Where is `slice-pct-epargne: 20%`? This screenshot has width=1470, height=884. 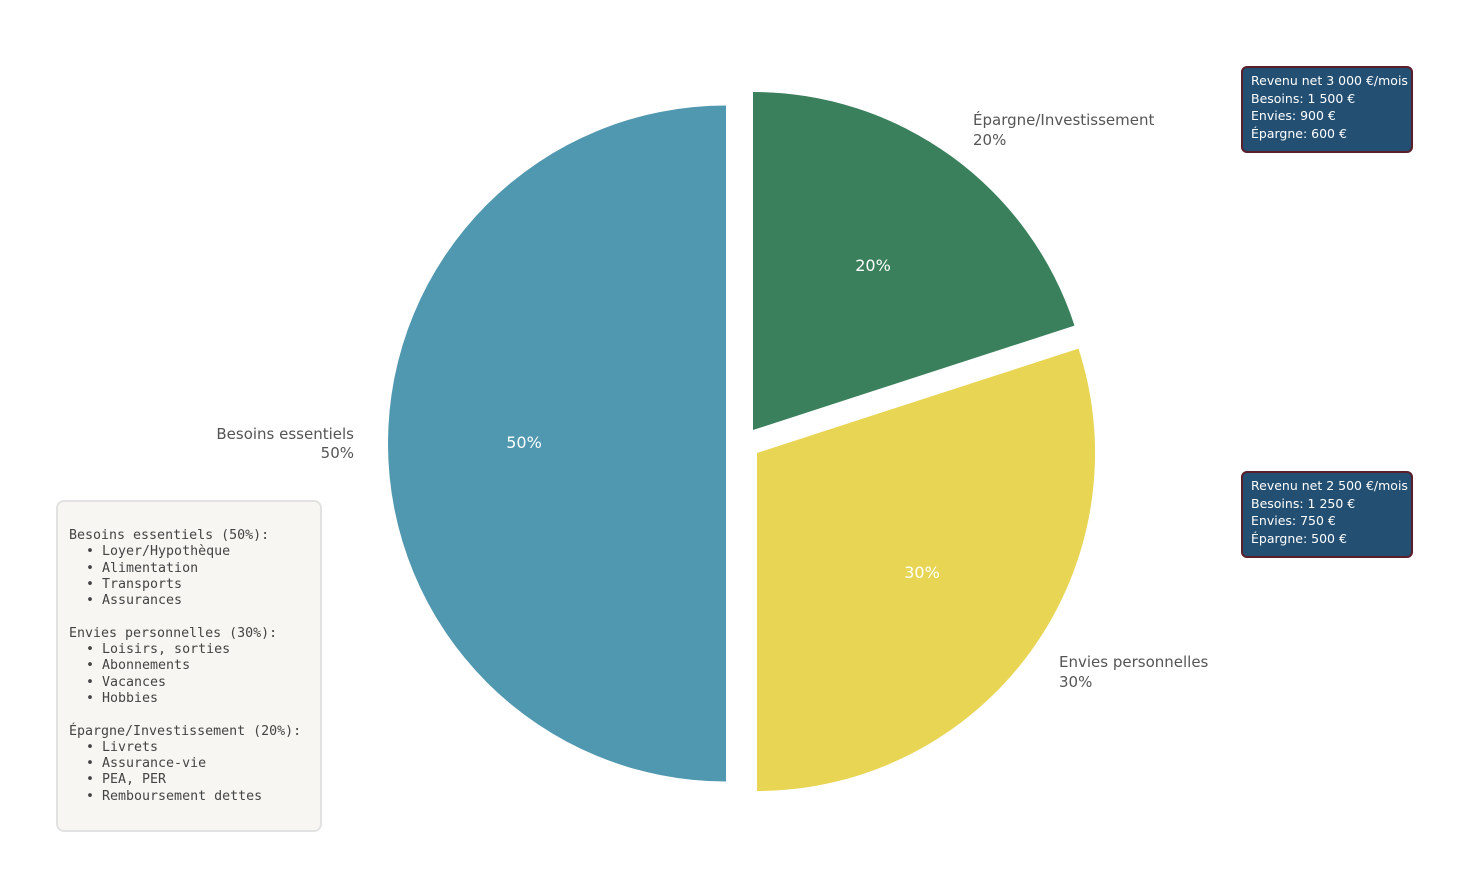
slice-pct-epargne: 20% is located at coordinates (873, 265).